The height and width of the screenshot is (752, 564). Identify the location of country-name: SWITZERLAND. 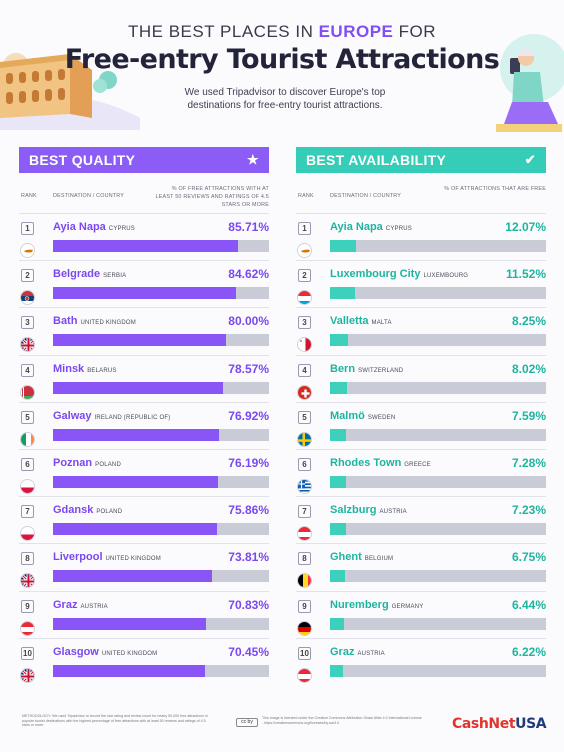
(381, 370).